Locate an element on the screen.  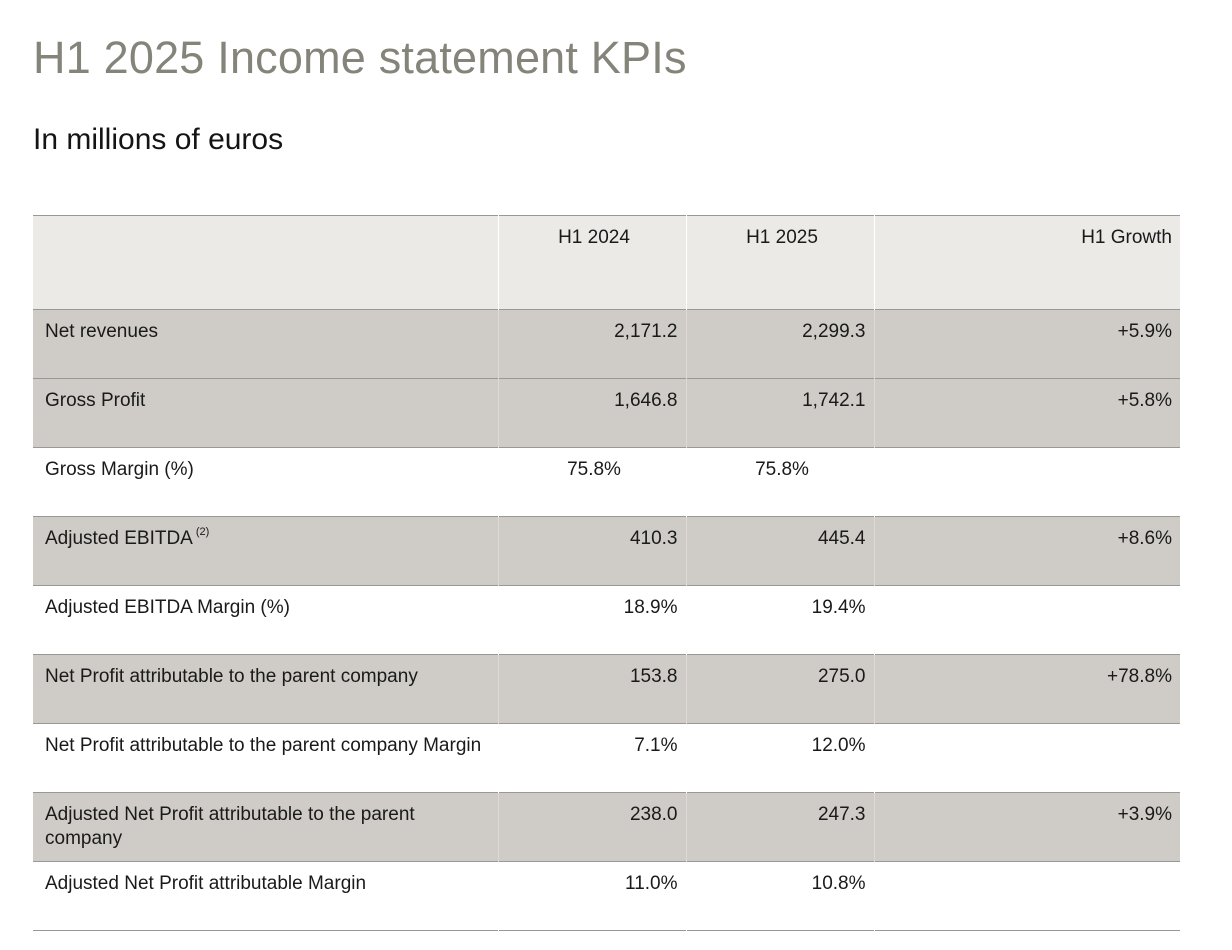
value-h1-2024: 1,646.8 is located at coordinates (591, 413).